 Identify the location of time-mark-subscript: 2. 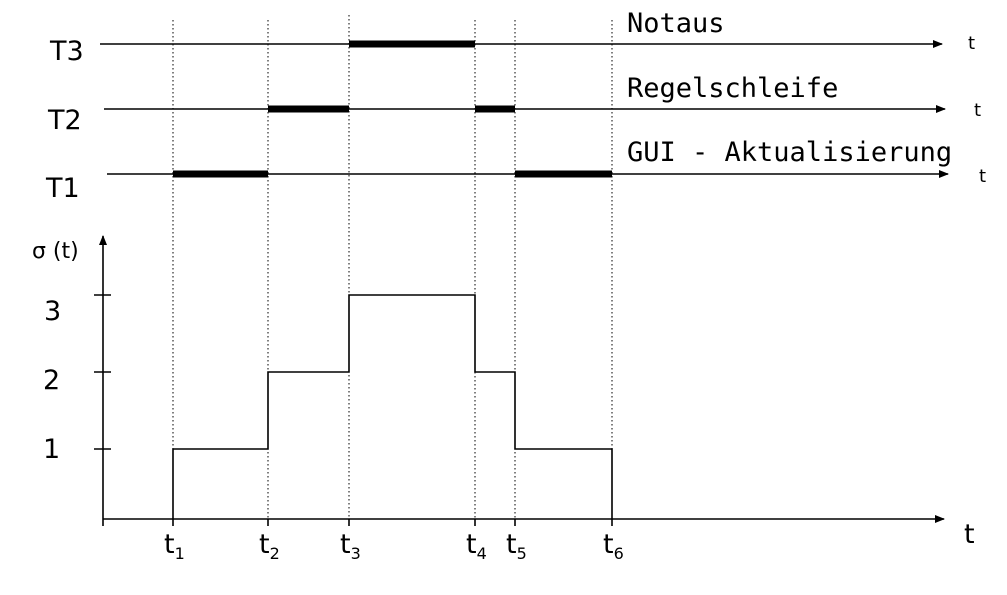
(275, 553).